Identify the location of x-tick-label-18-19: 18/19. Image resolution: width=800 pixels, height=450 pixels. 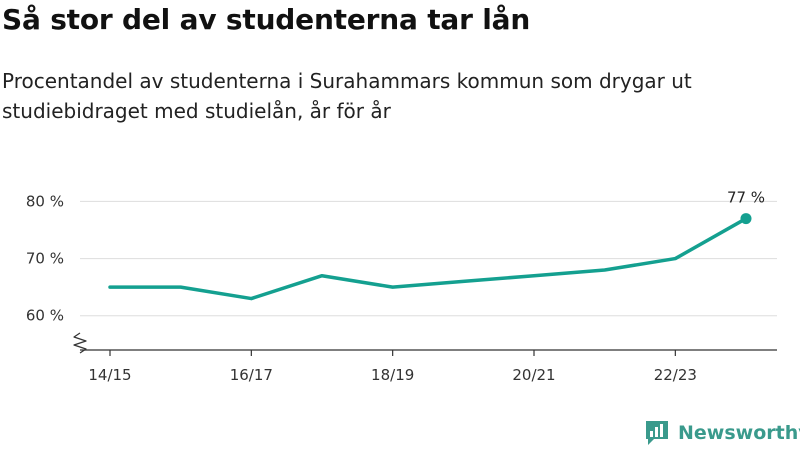
(392, 375).